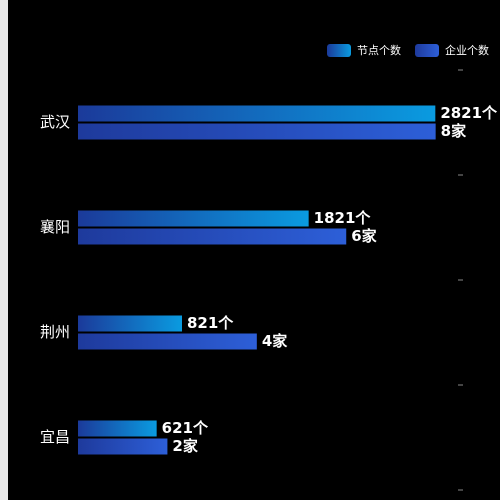 This screenshot has height=500, width=500. What do you see at coordinates (274, 341) in the screenshot?
I see `value-label: 4家` at bounding box center [274, 341].